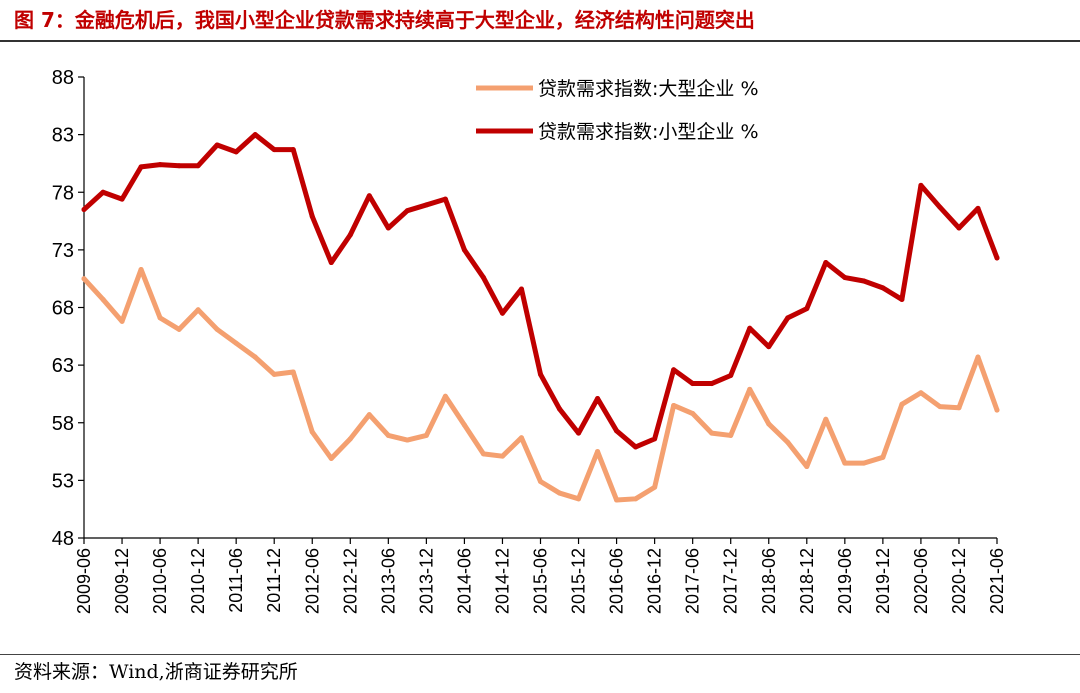 This screenshot has width=1080, height=693. Describe the element at coordinates (198, 581) in the screenshot. I see `x-tick-label: 2010-12` at that location.